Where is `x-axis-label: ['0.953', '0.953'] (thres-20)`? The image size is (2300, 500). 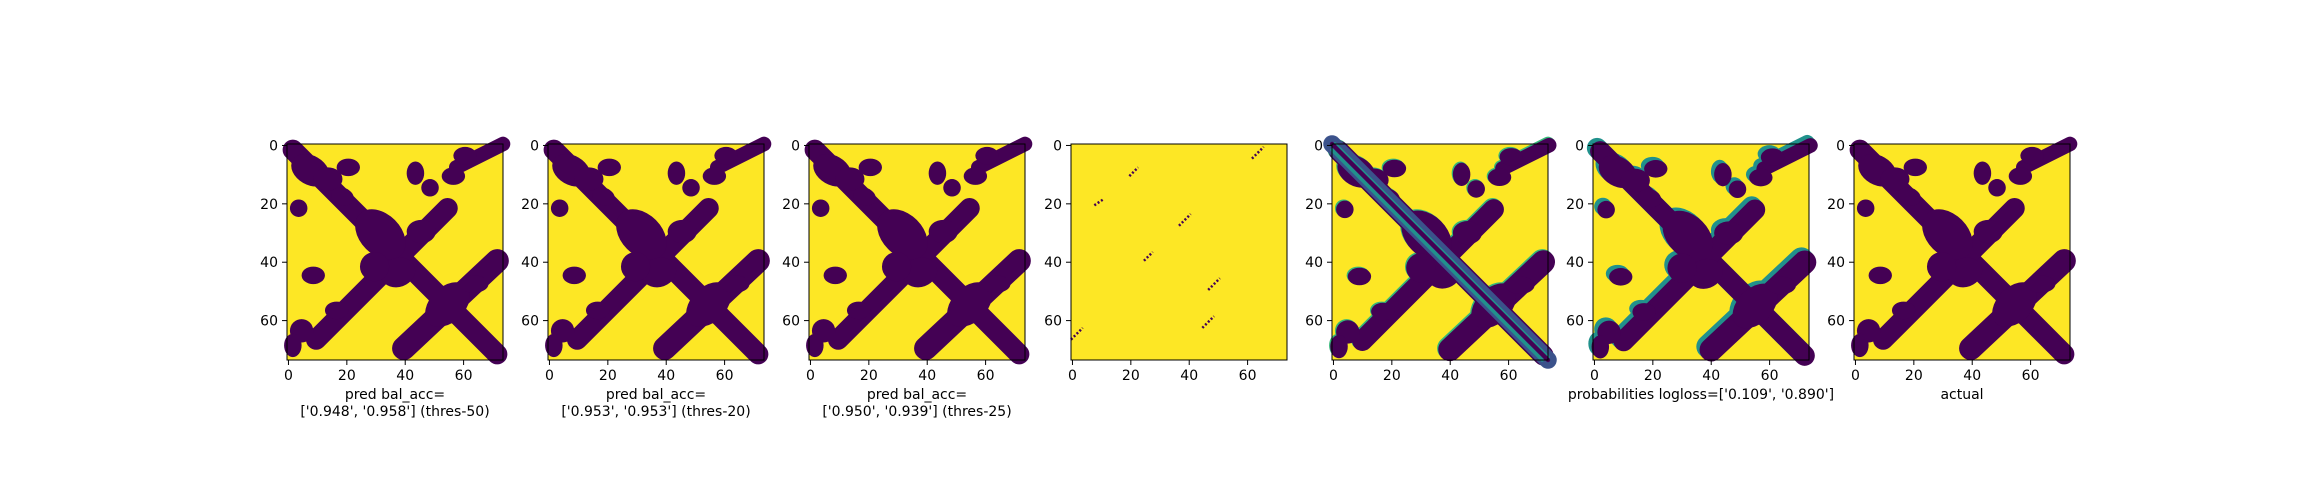 x-axis-label: ['0.953', '0.953'] (thres-20) is located at coordinates (655, 412).